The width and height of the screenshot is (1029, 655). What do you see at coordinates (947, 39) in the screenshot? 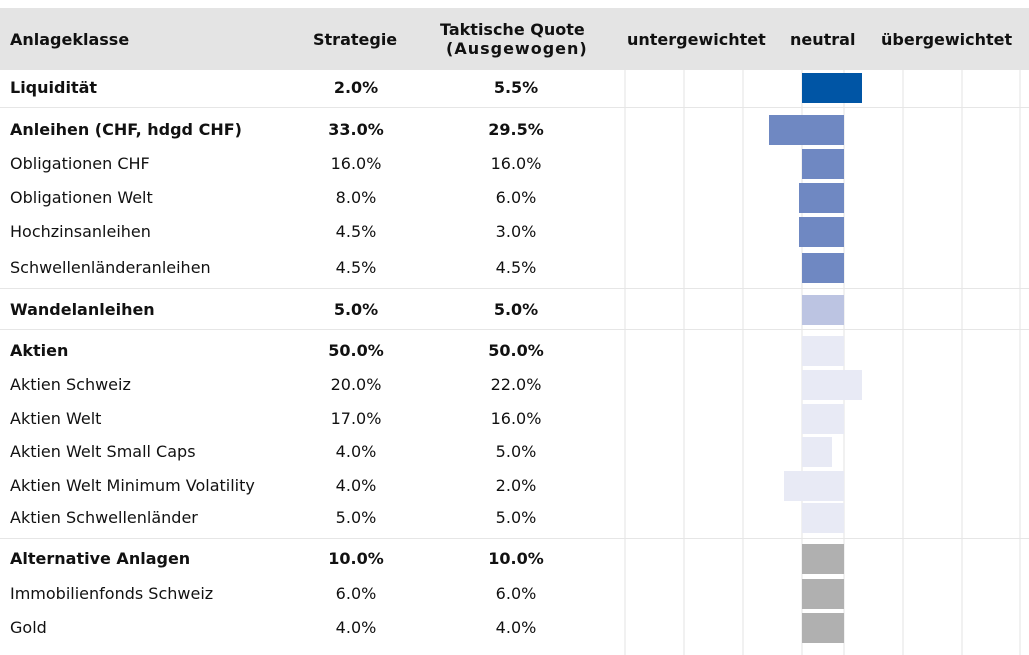
I see `header-overweight: übergewichtet` at bounding box center [947, 39].